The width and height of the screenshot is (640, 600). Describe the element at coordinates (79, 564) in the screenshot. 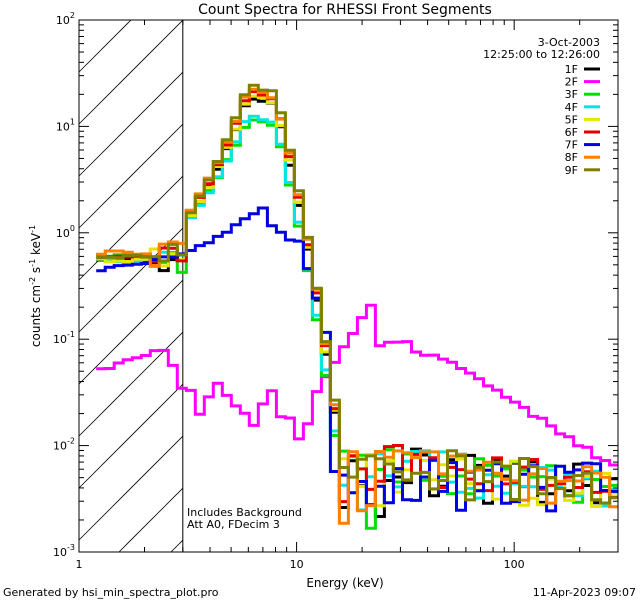

I see `x-tick-label: 1` at that location.